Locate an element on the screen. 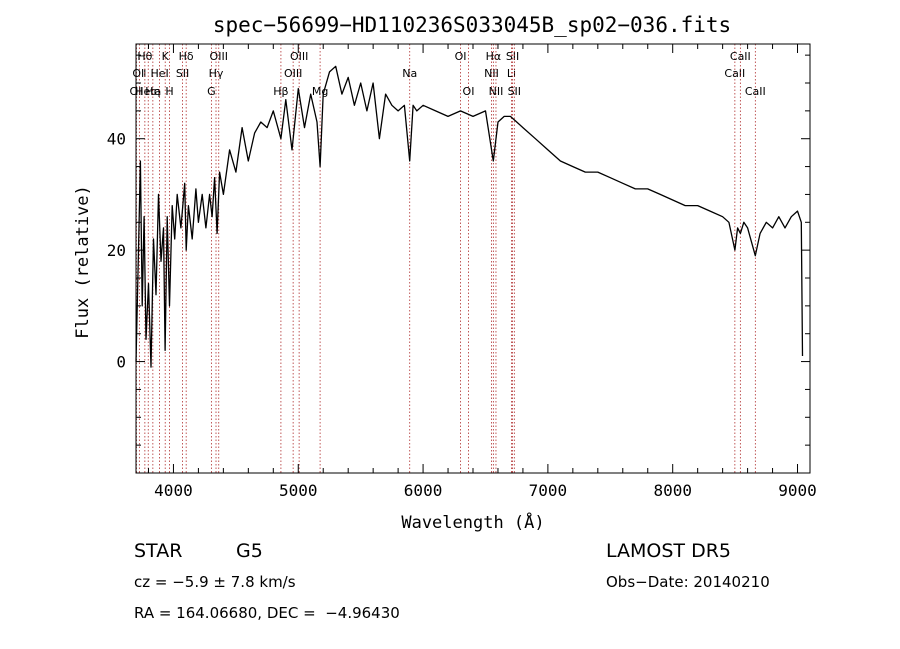 This screenshot has width=900, height=649. y-axis-label: Flux (relative) is located at coordinates (83, 262).